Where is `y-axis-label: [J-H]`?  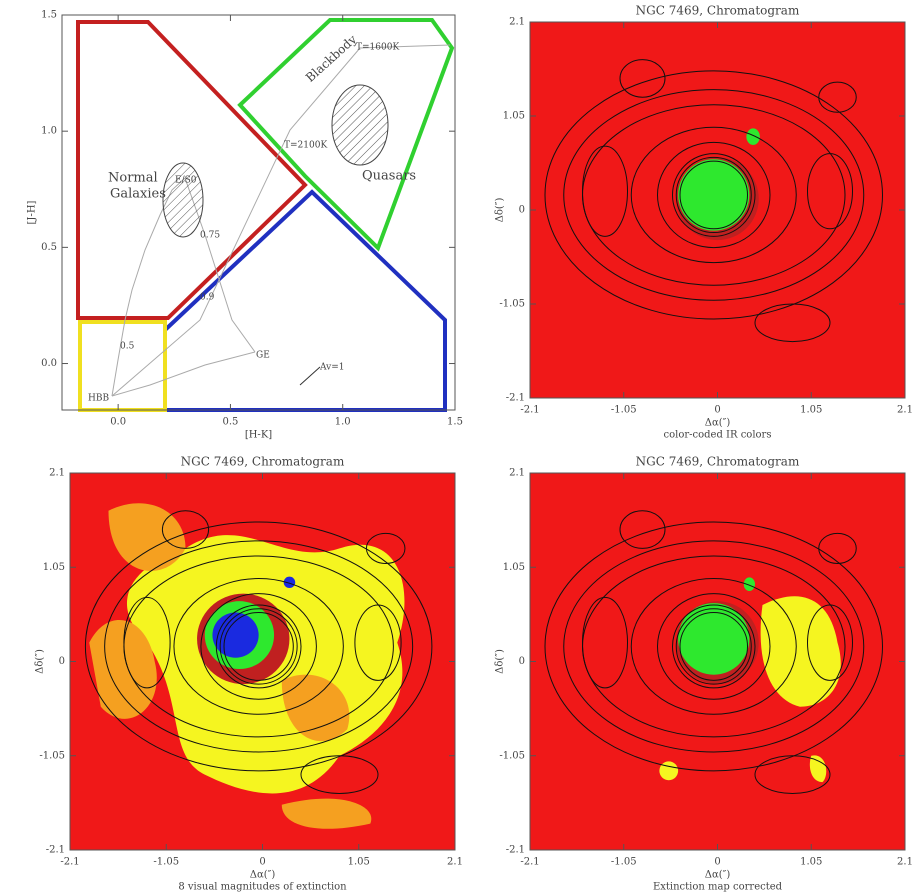
y-axis-label: [J-H] is located at coordinates (32, 212).